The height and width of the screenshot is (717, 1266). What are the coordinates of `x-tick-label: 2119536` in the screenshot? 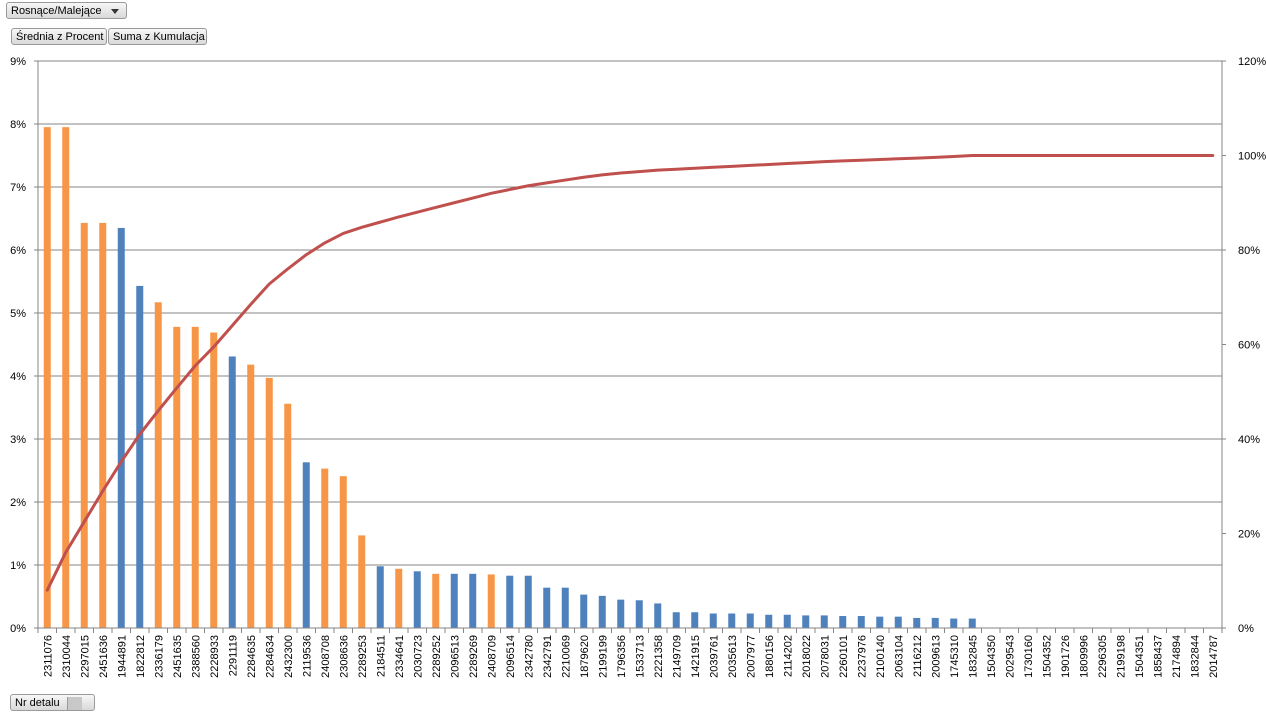 It's located at (307, 656).